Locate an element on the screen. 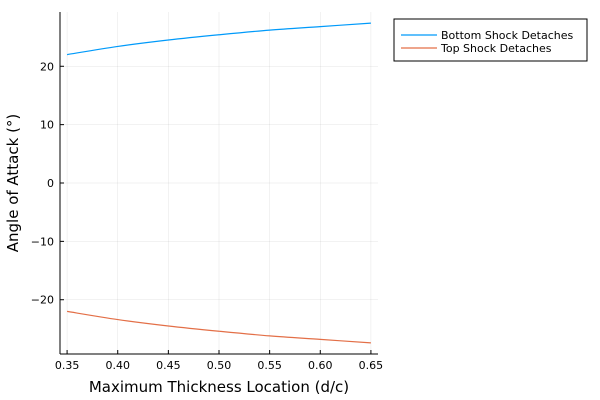 This screenshot has width=600, height=400. y-tick-label: 20 is located at coordinates (47, 66).